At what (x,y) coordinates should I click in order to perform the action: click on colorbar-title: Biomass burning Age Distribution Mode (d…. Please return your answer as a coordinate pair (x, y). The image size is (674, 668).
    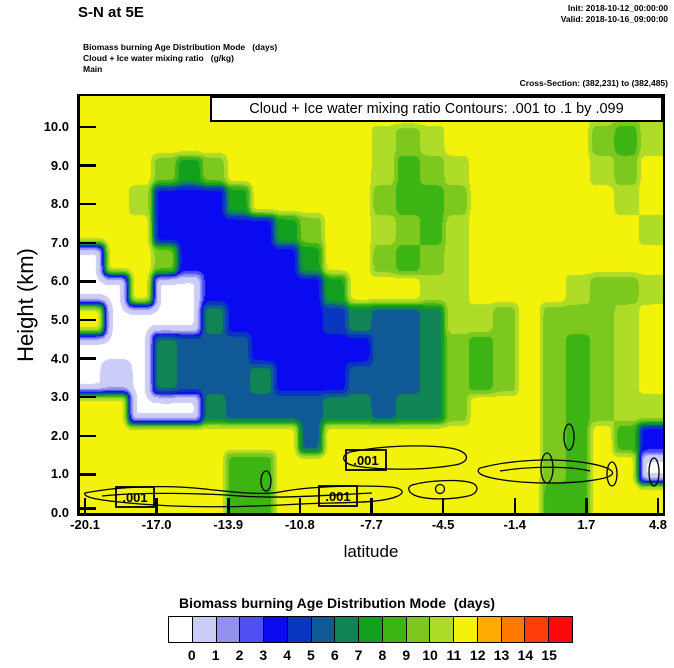
    Looking at the image, I should click on (337, 603).